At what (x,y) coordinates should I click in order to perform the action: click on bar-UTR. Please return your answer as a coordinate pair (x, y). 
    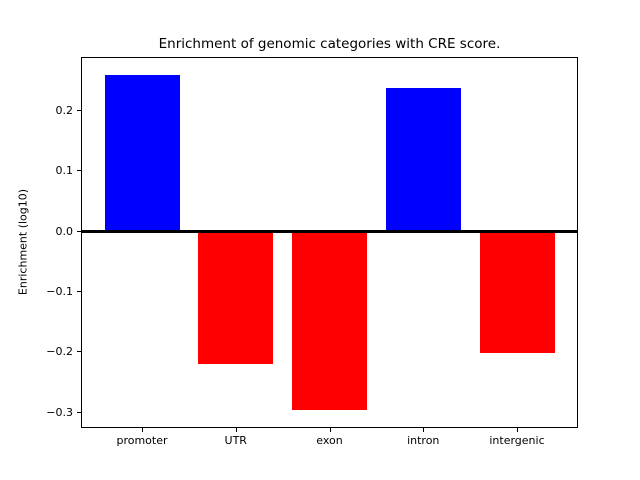
    Looking at the image, I should click on (236, 298).